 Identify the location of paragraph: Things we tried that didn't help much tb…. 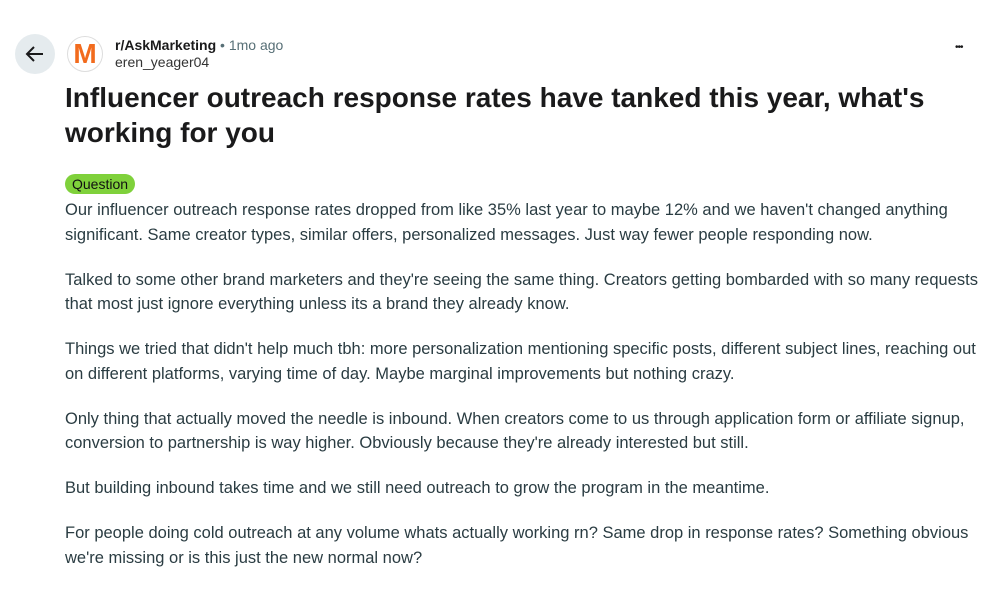
(520, 361).